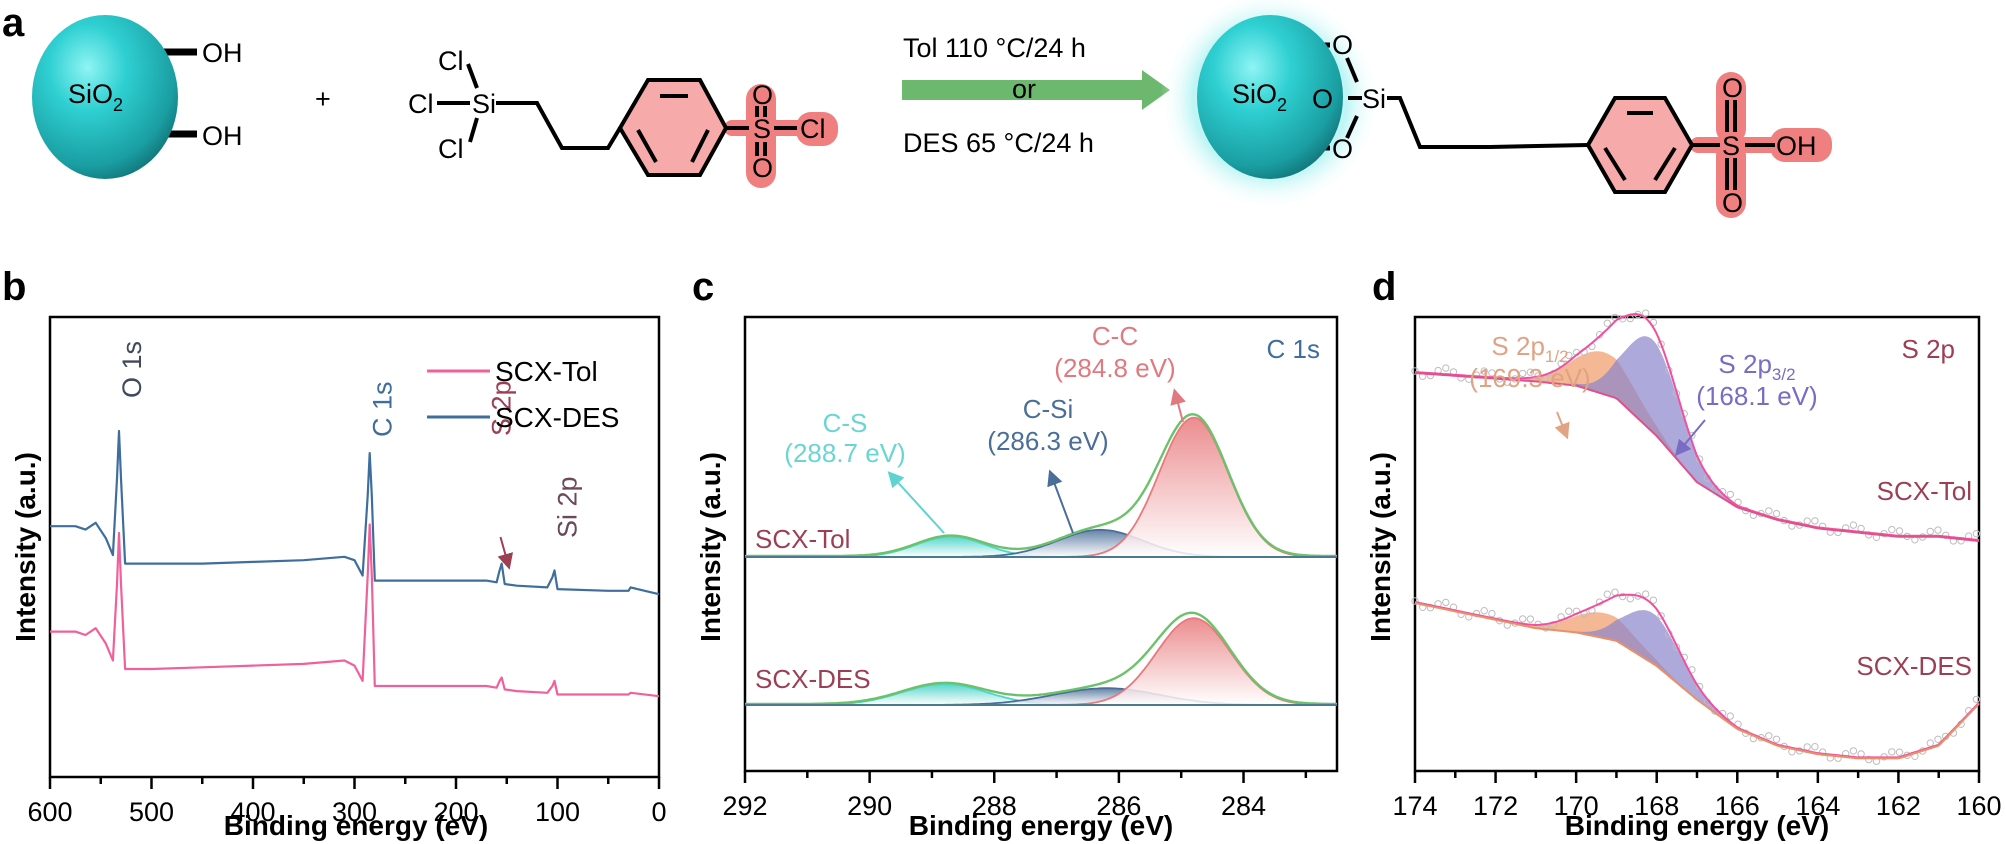 The height and width of the screenshot is (844, 2006). What do you see at coordinates (1015, 796) in the screenshot?
I see `x-ticks-c: 292 290 288 286 284` at bounding box center [1015, 796].